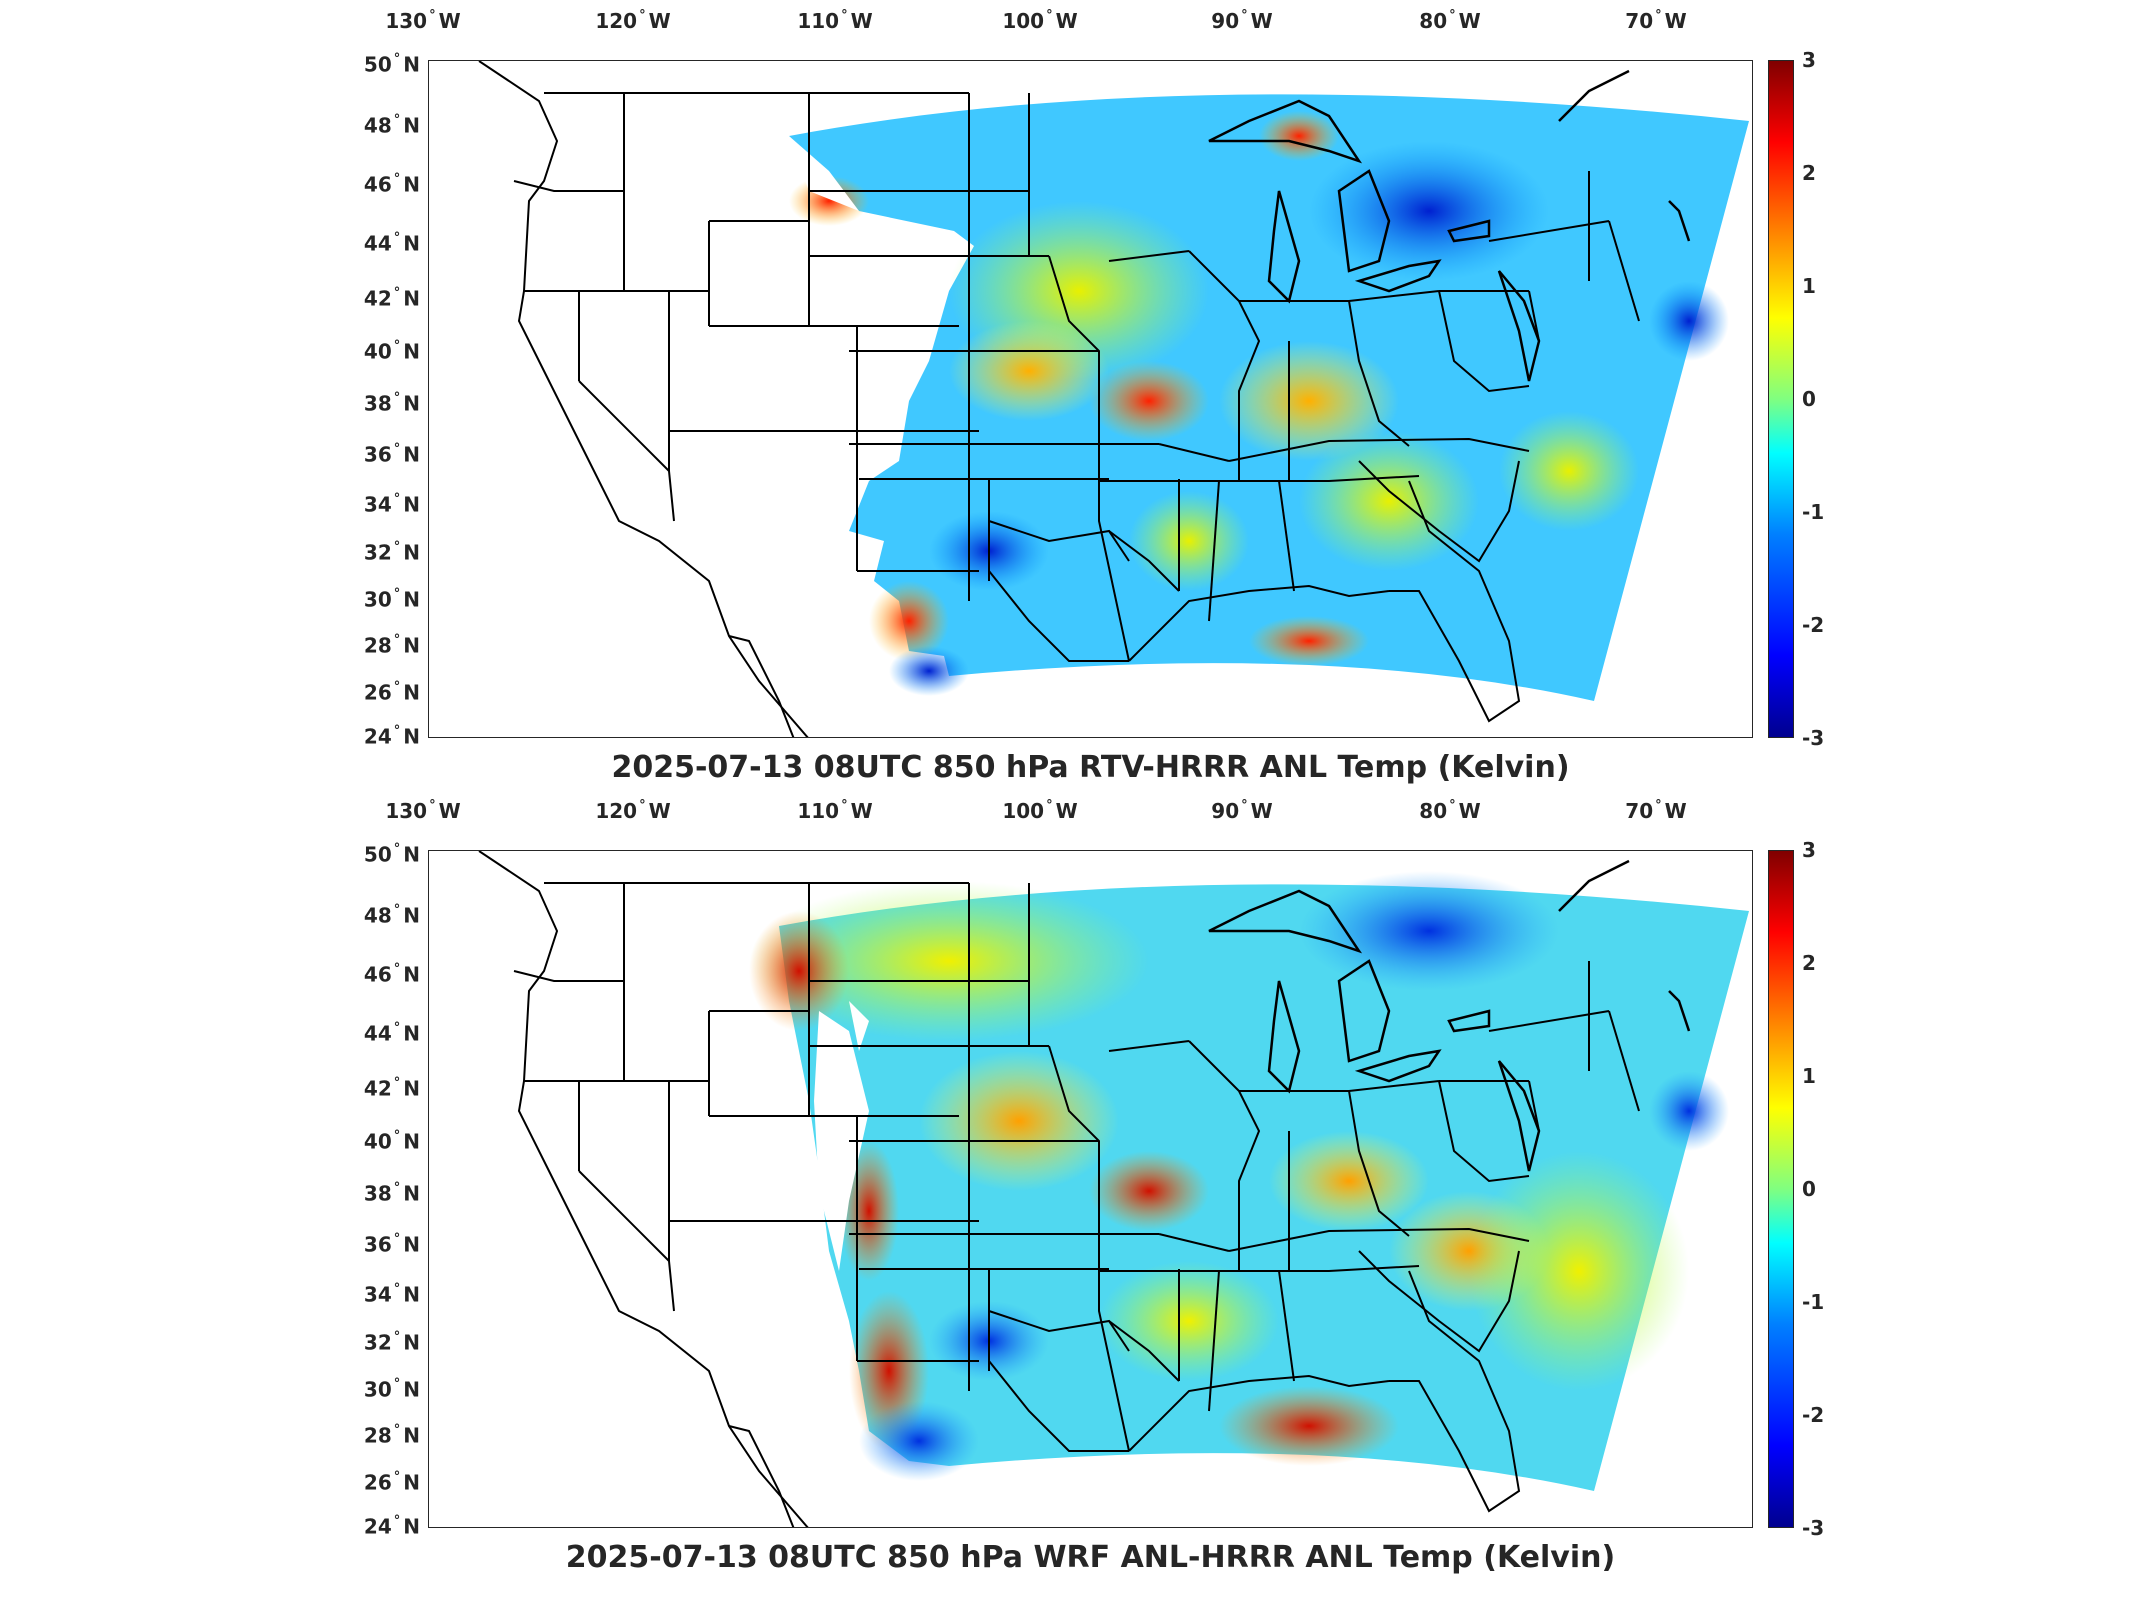  What do you see at coordinates (1813, 1528) in the screenshot?
I see `bottom-cbar-tick-neg3: -3` at bounding box center [1813, 1528].